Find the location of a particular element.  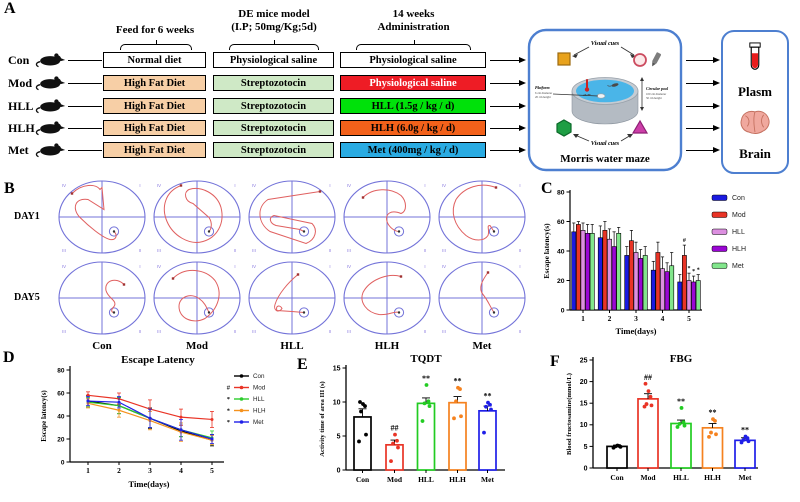

visual-cues-bottom-arrows is located at coordinates (603, 138).